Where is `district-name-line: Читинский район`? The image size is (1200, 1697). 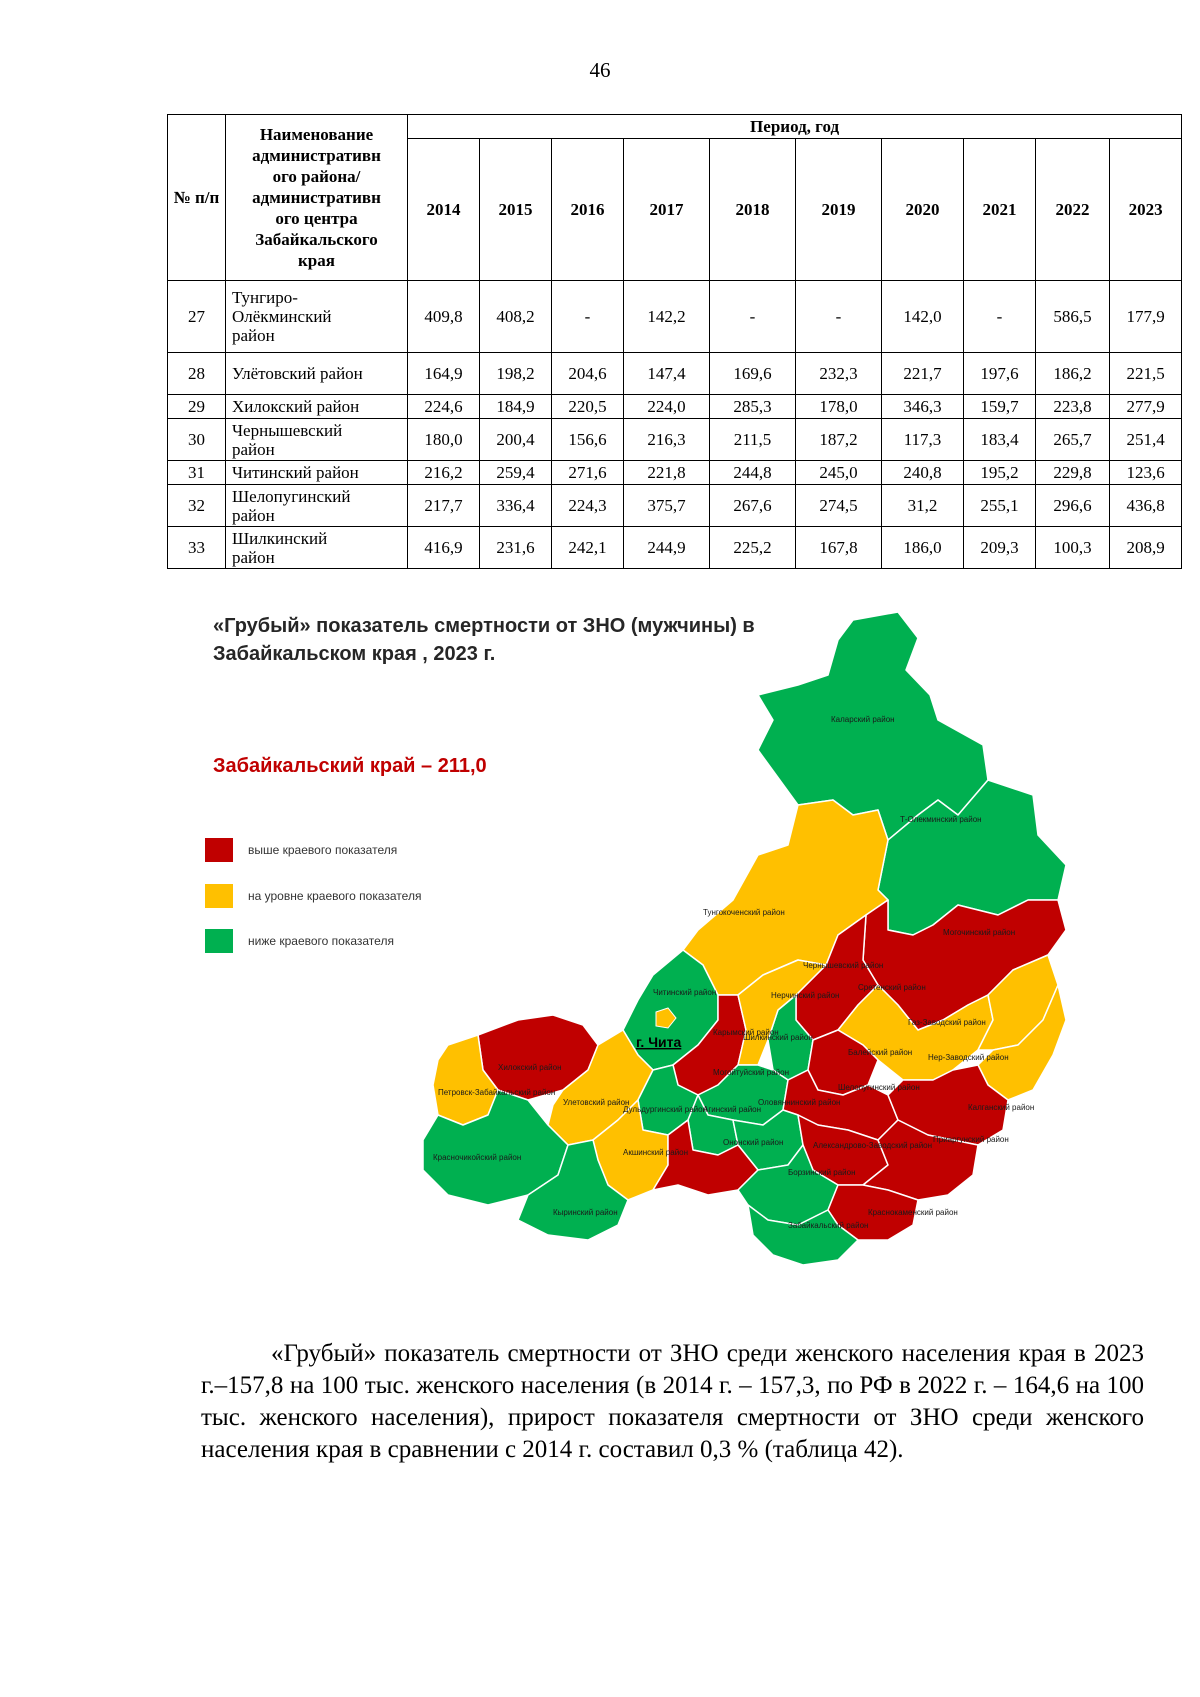
district-name-line: Читинский район is located at coordinates (295, 472).